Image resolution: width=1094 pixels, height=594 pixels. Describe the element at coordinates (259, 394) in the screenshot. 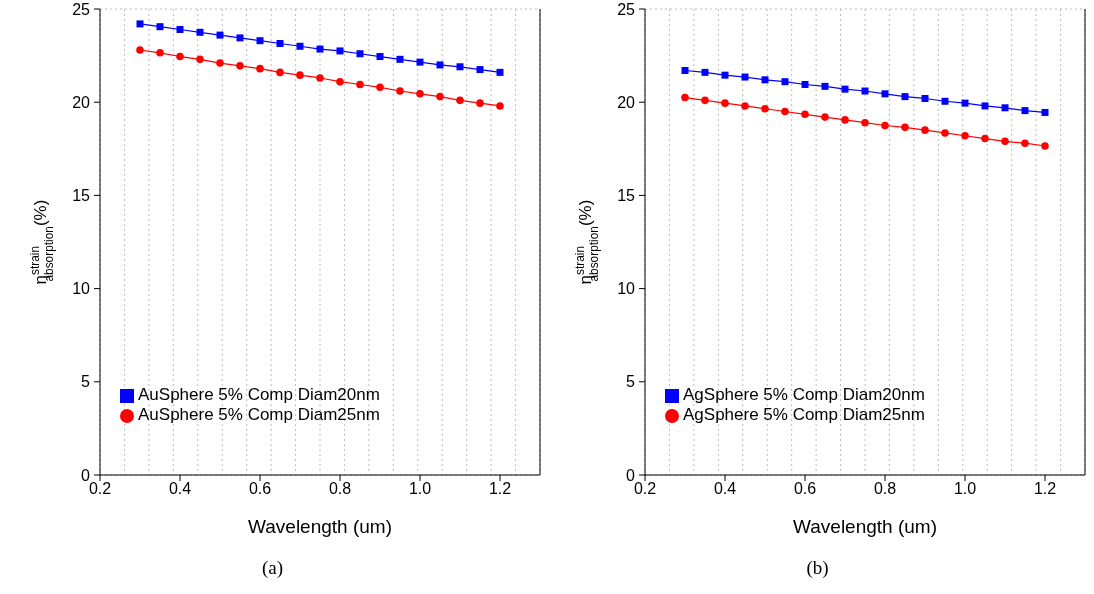

I see `legend-label: AuSphere 5% Comp Diam20nm` at that location.